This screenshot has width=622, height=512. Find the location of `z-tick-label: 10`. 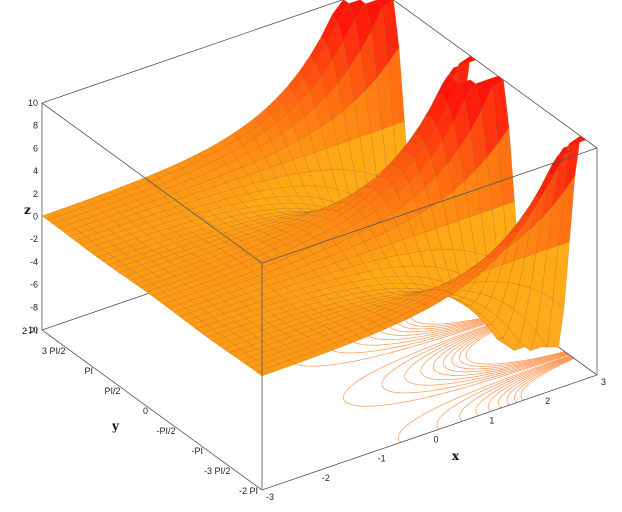

z-tick-label: 10 is located at coordinates (33, 103).